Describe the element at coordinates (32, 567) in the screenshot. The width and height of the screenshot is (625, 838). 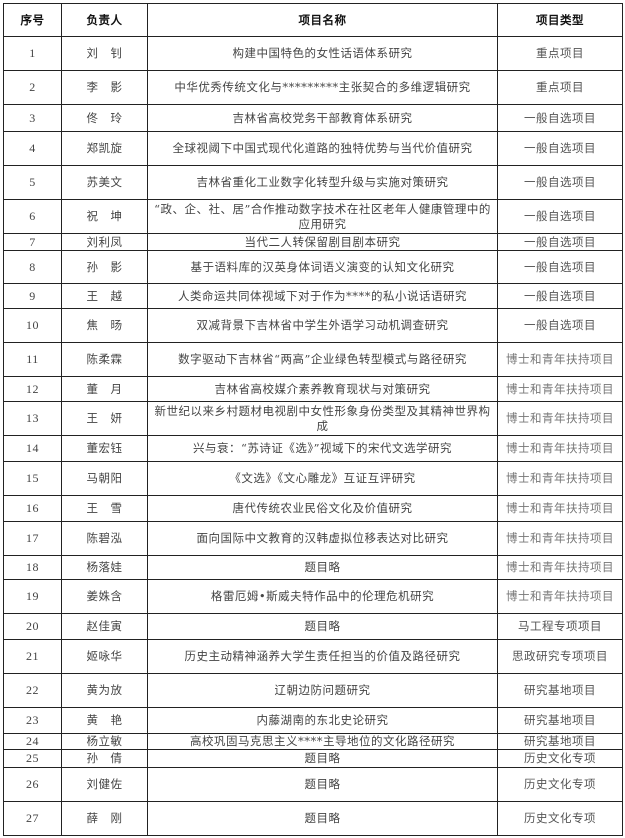
I see `row-number: 18` at that location.